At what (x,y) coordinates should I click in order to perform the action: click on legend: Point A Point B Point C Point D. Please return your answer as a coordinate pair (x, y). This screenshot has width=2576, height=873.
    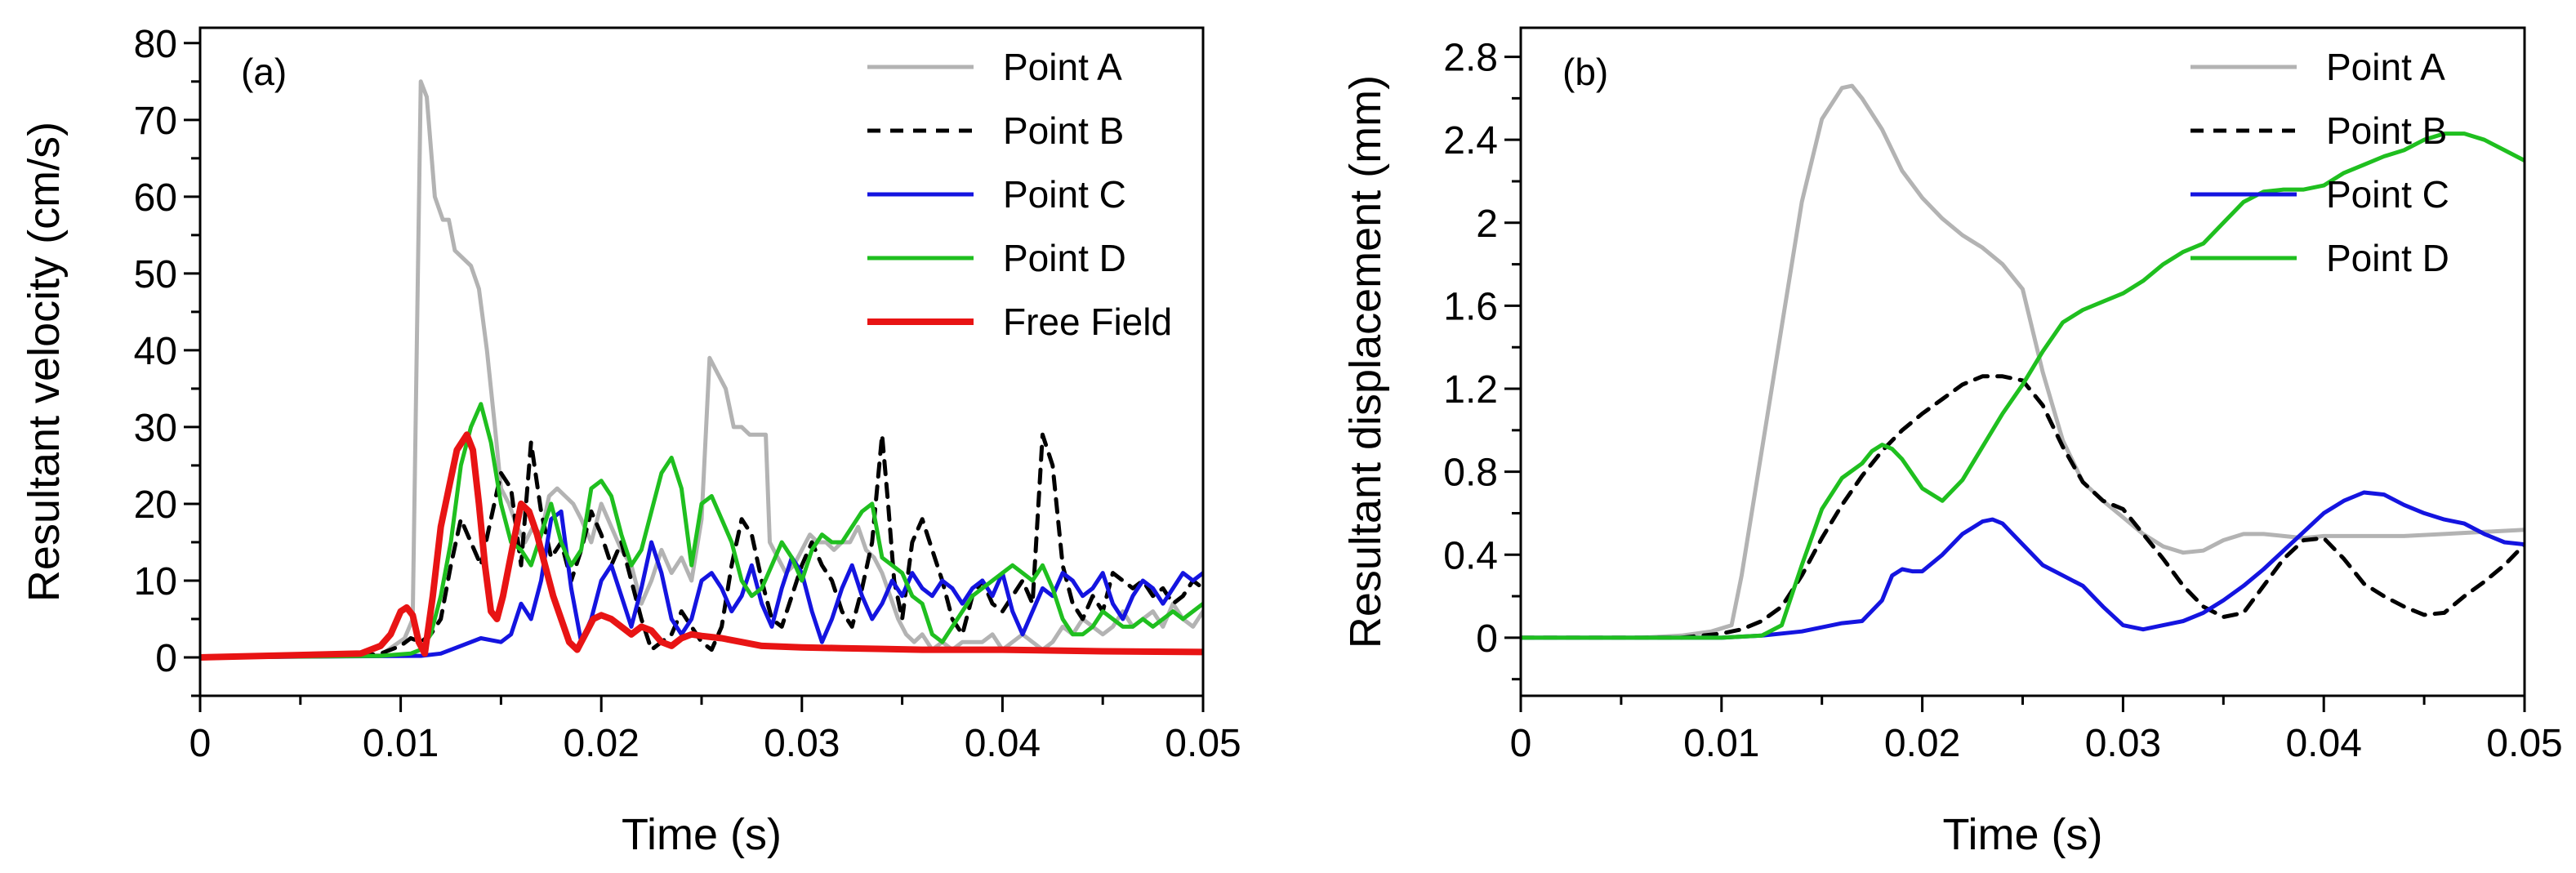
    Looking at the image, I should click on (2319, 163).